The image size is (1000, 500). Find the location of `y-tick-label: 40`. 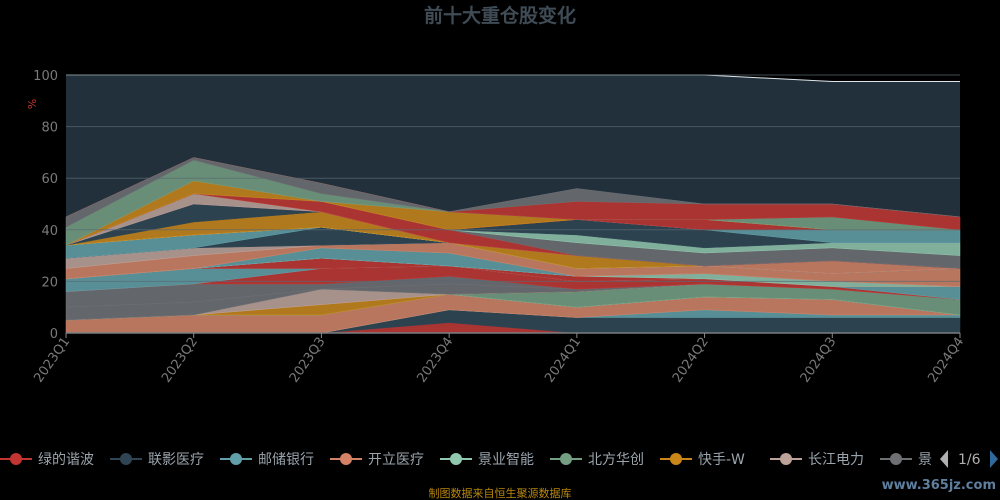

y-tick-label: 40 is located at coordinates (49, 231).